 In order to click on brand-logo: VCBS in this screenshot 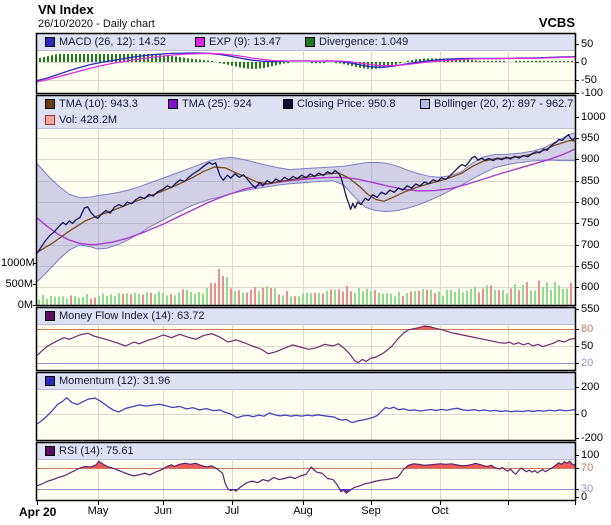, I will do `click(556, 22)`.